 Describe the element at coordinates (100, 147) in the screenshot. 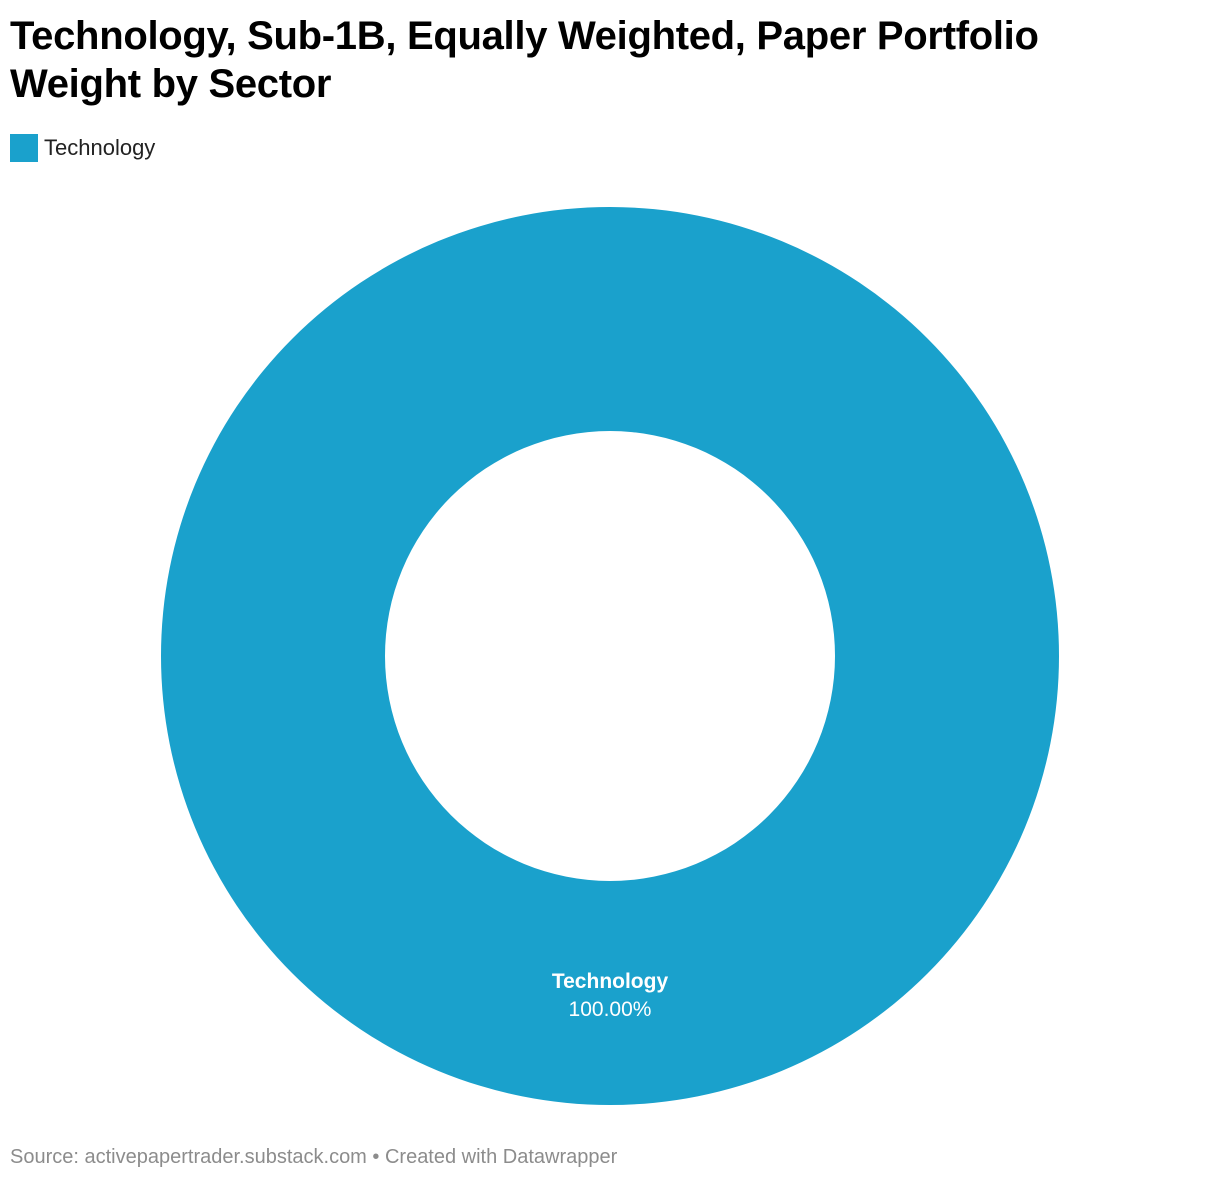

I see `legend-label: Technology` at that location.